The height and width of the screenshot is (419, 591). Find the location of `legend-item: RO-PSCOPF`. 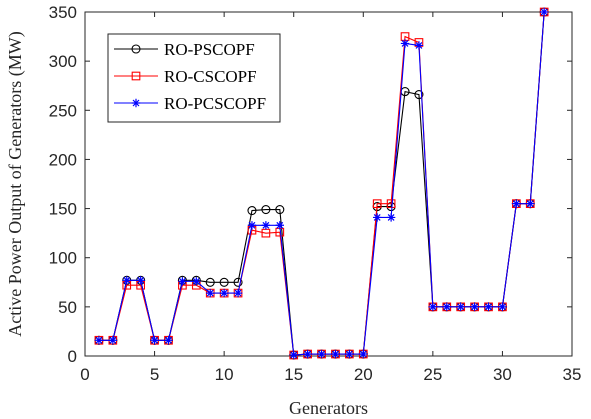

legend-item: RO-PSCOPF is located at coordinates (184, 49).